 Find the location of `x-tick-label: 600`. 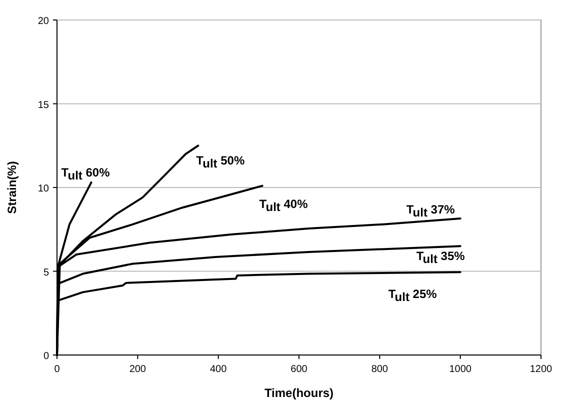

x-tick-label: 600 is located at coordinates (299, 369).